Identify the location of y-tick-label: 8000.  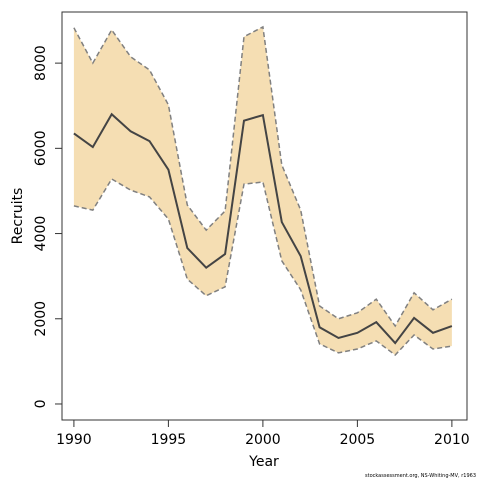
(41, 63).